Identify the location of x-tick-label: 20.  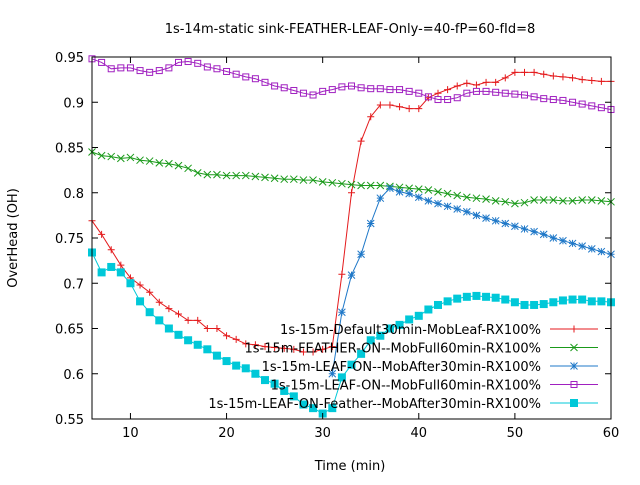
(226, 433).